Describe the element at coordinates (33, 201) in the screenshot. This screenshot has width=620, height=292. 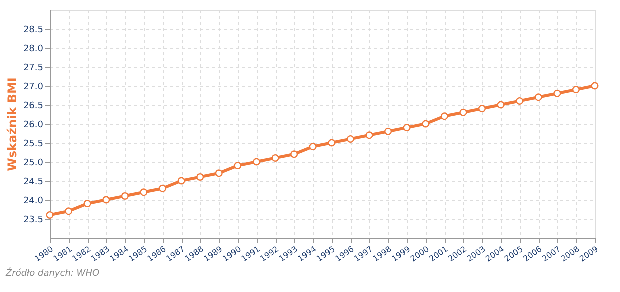
I see `y-tick-label: 24.0` at that location.